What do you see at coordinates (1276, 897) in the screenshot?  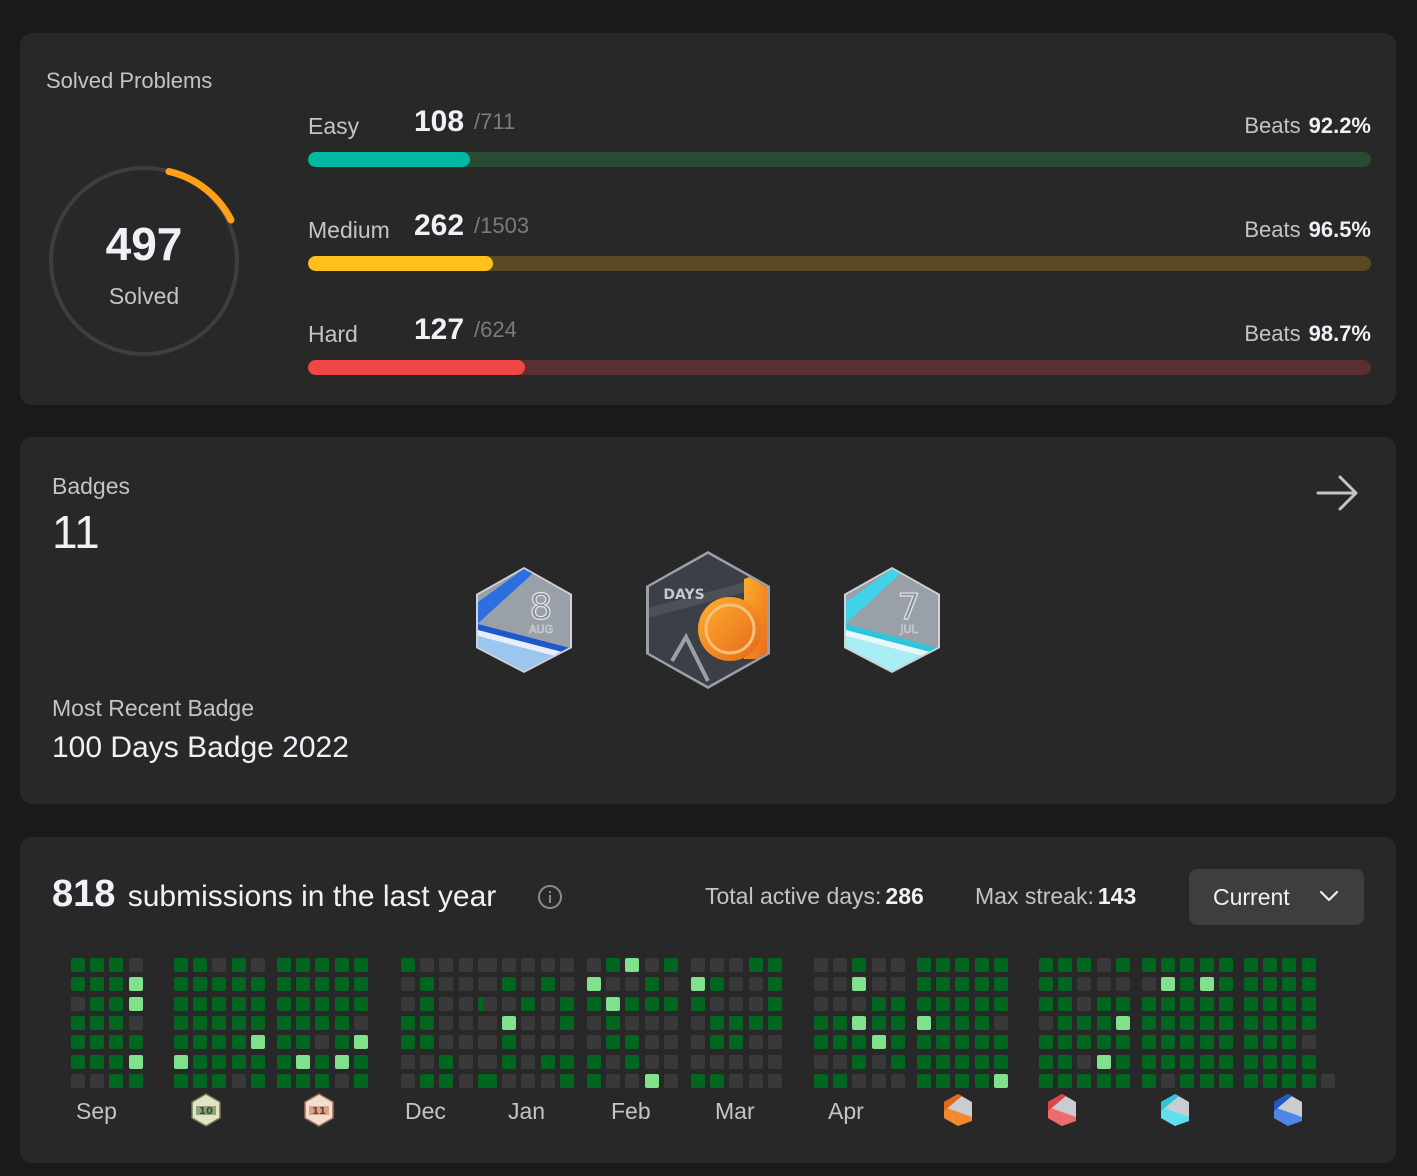 I see `range-dropdown: Current` at bounding box center [1276, 897].